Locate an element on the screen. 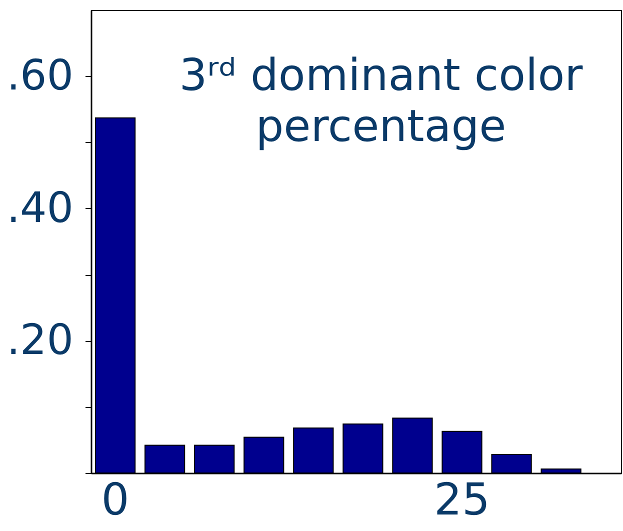 The height and width of the screenshot is (531, 623). annotation: 3ʳᵈ dominant color is located at coordinates (381, 75).